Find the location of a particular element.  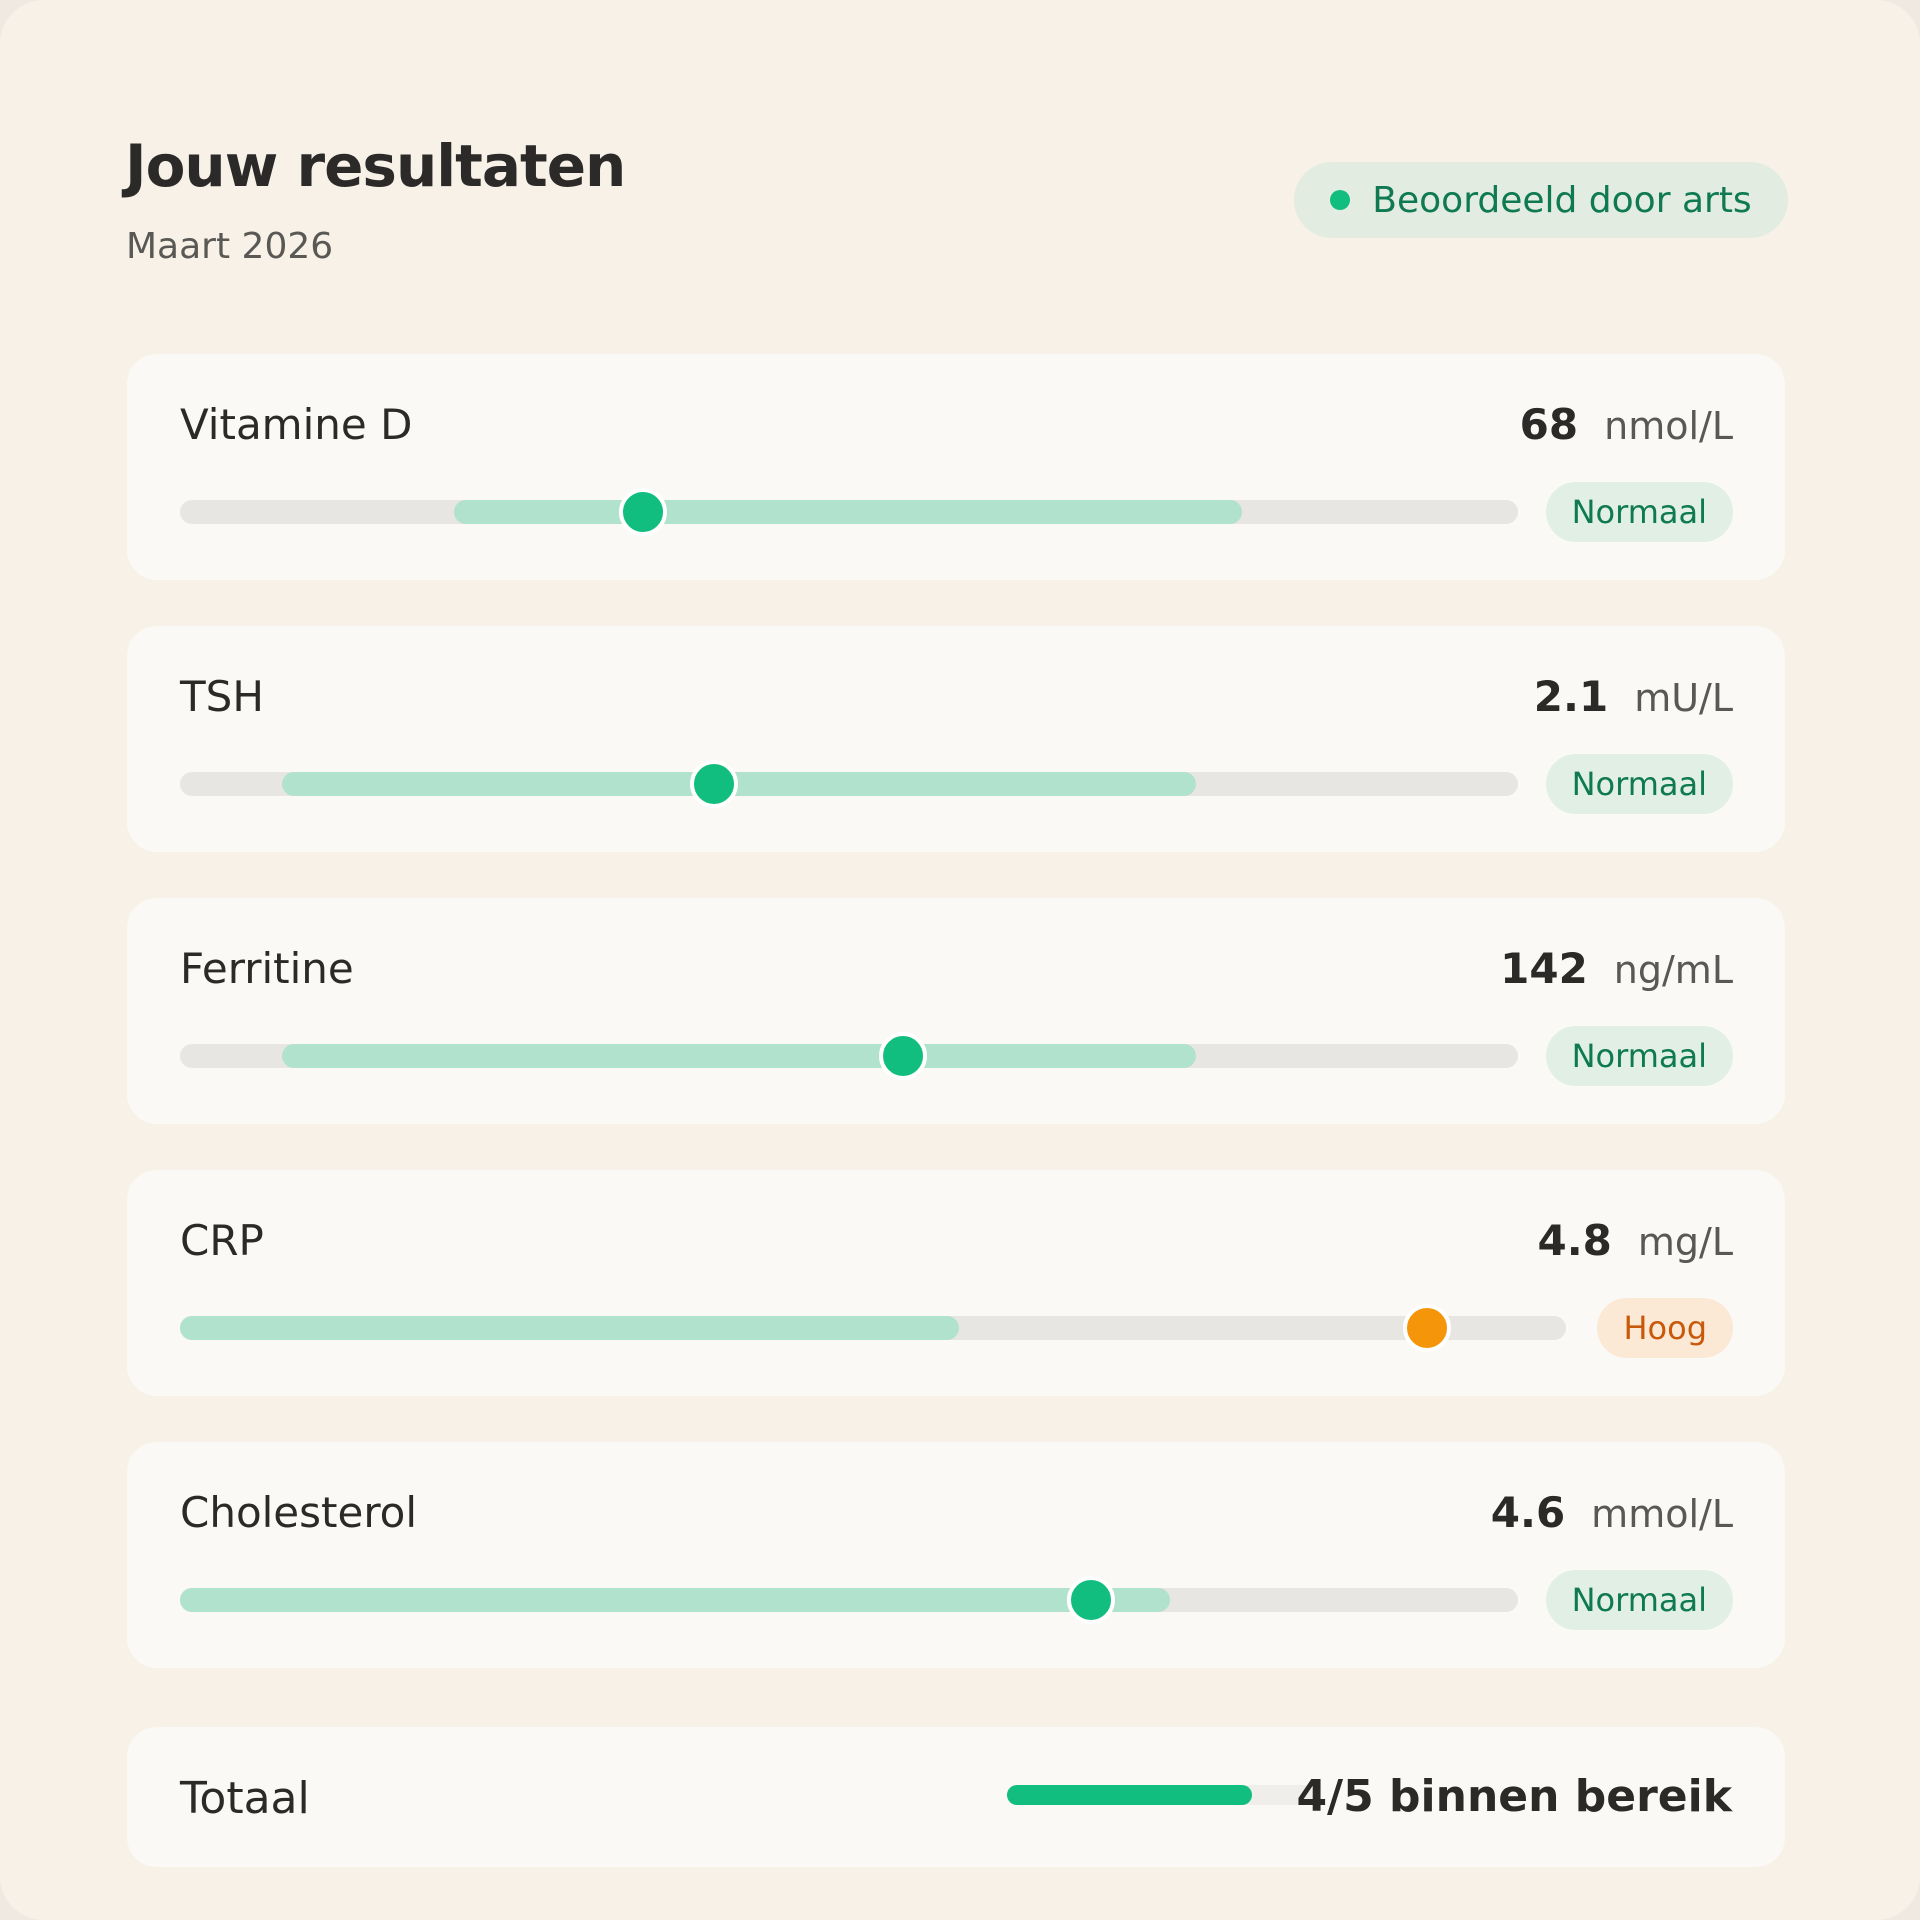

result-card: CRP 4.8 mg/L Hoog is located at coordinates (956, 1283).